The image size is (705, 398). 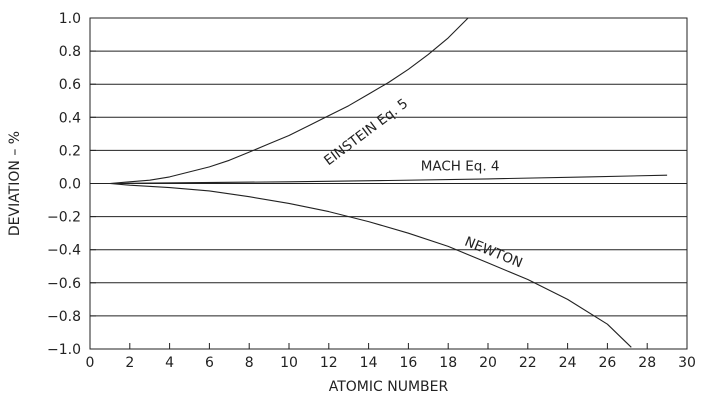 What do you see at coordinates (169, 363) in the screenshot?
I see `x-tick-label: 4` at bounding box center [169, 363].